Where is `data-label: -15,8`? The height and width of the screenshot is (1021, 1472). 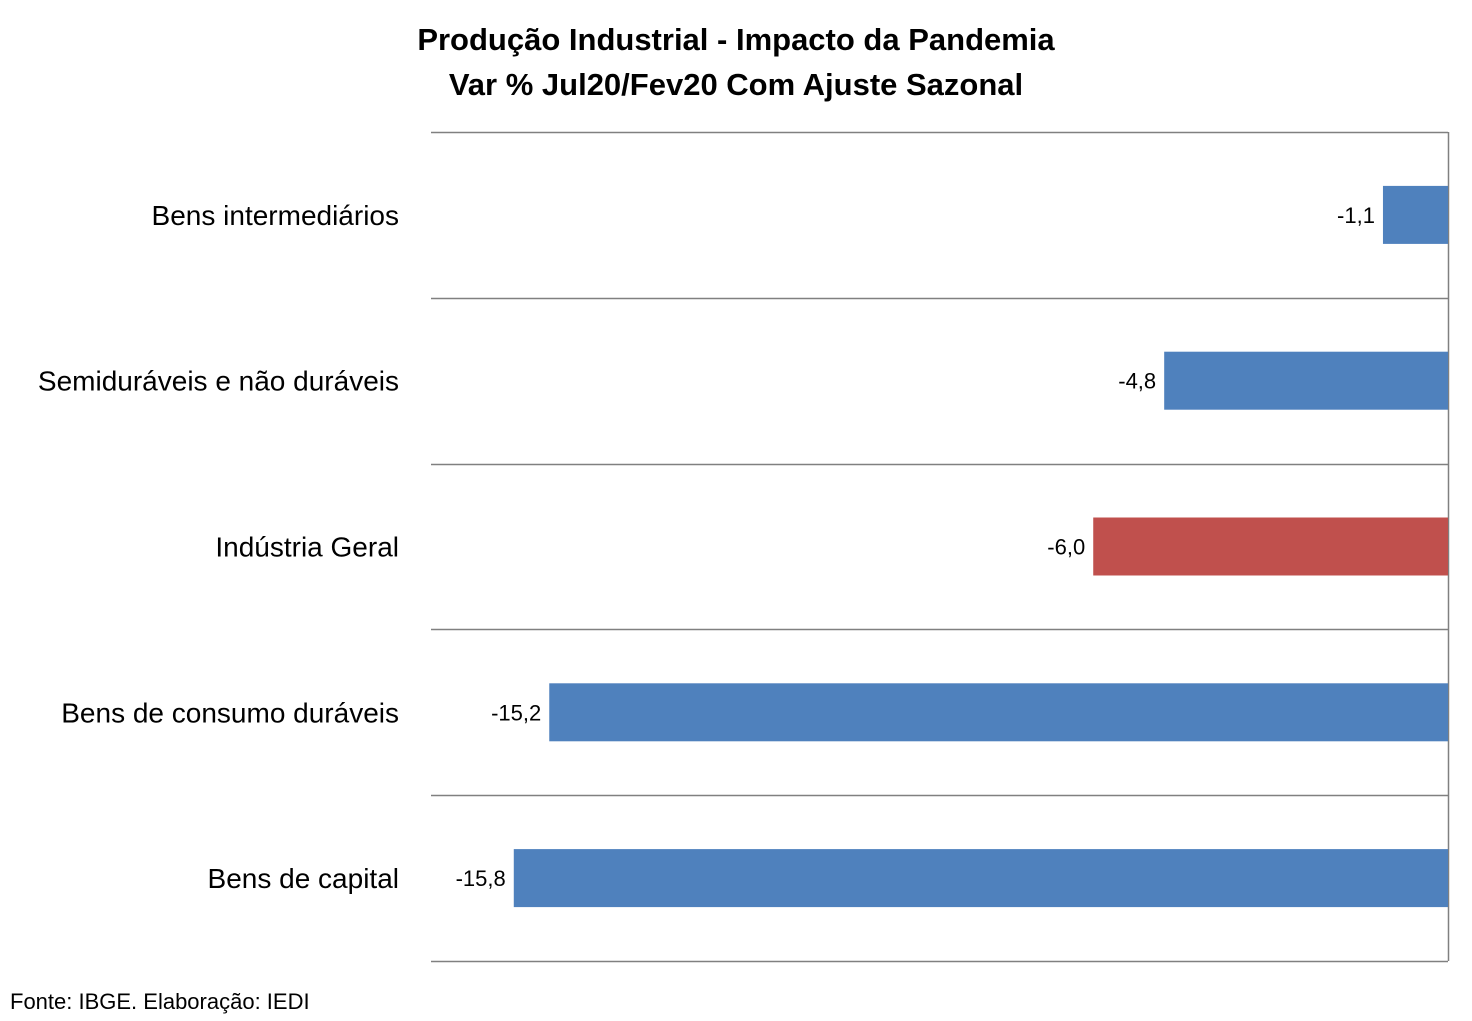
data-label: -15,8 is located at coordinates (481, 878).